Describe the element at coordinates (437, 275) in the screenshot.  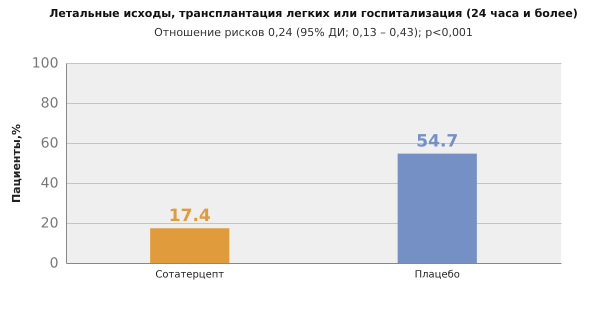
I see `x-tick-label: Плацебо` at that location.